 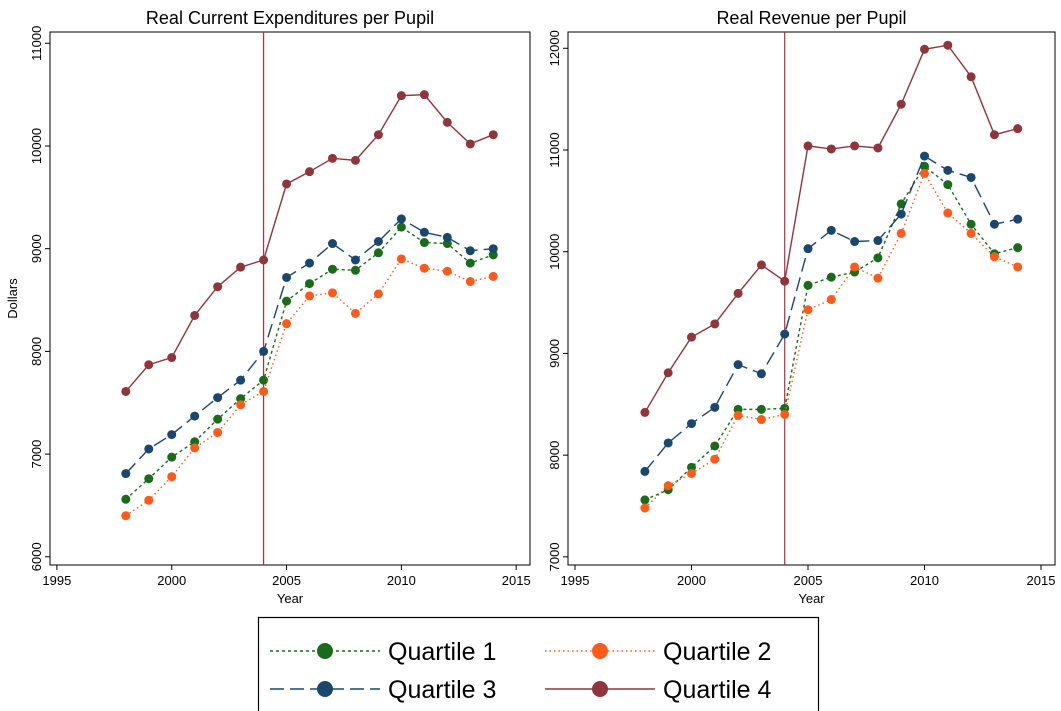 I want to click on x-tick-label: 2010, so click(x=924, y=580).